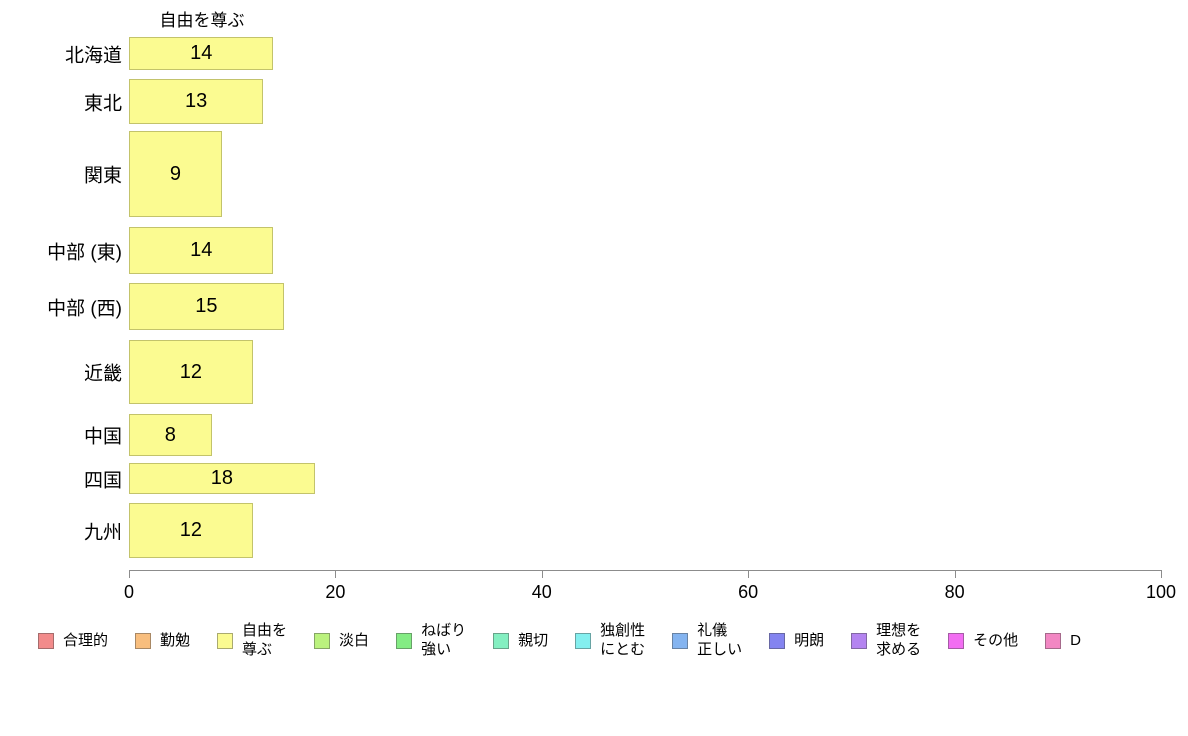 The width and height of the screenshot is (1188, 736). I want to click on legend-label: 勤勉, so click(175, 640).